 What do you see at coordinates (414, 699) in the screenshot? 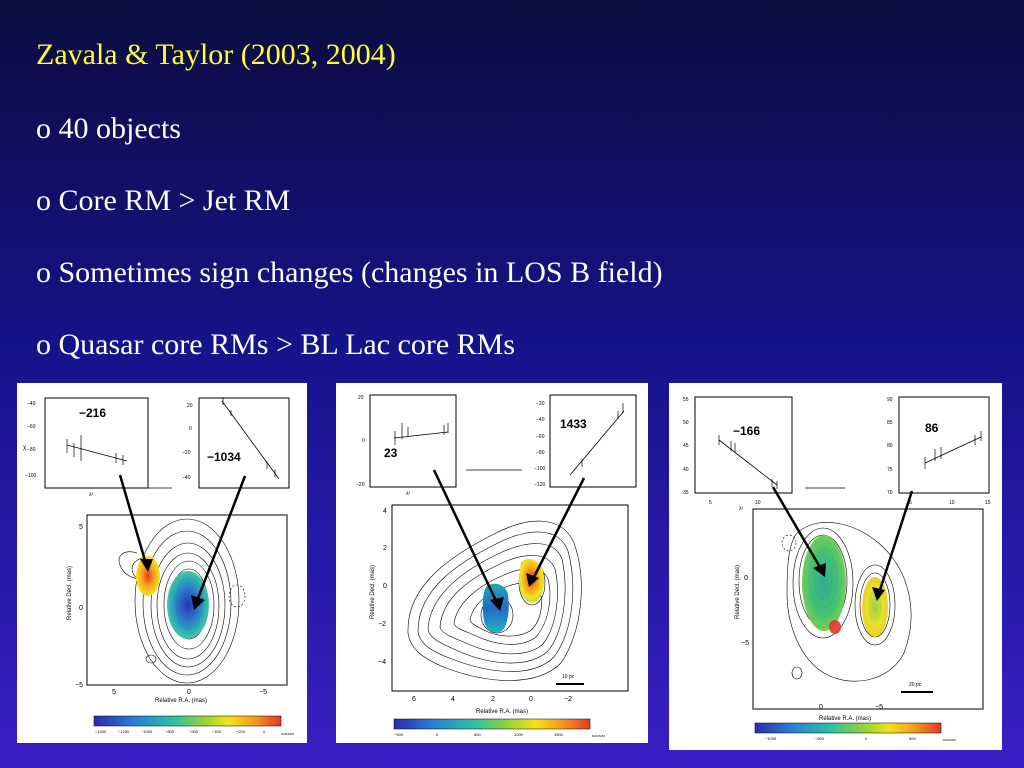
I see `x-tick: 6` at bounding box center [414, 699].